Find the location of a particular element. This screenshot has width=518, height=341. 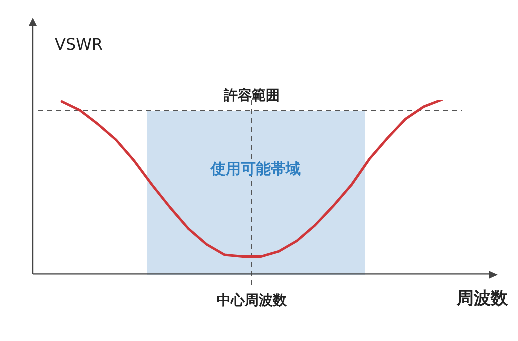

ref-line-label: 許容範囲 is located at coordinates (251, 95).